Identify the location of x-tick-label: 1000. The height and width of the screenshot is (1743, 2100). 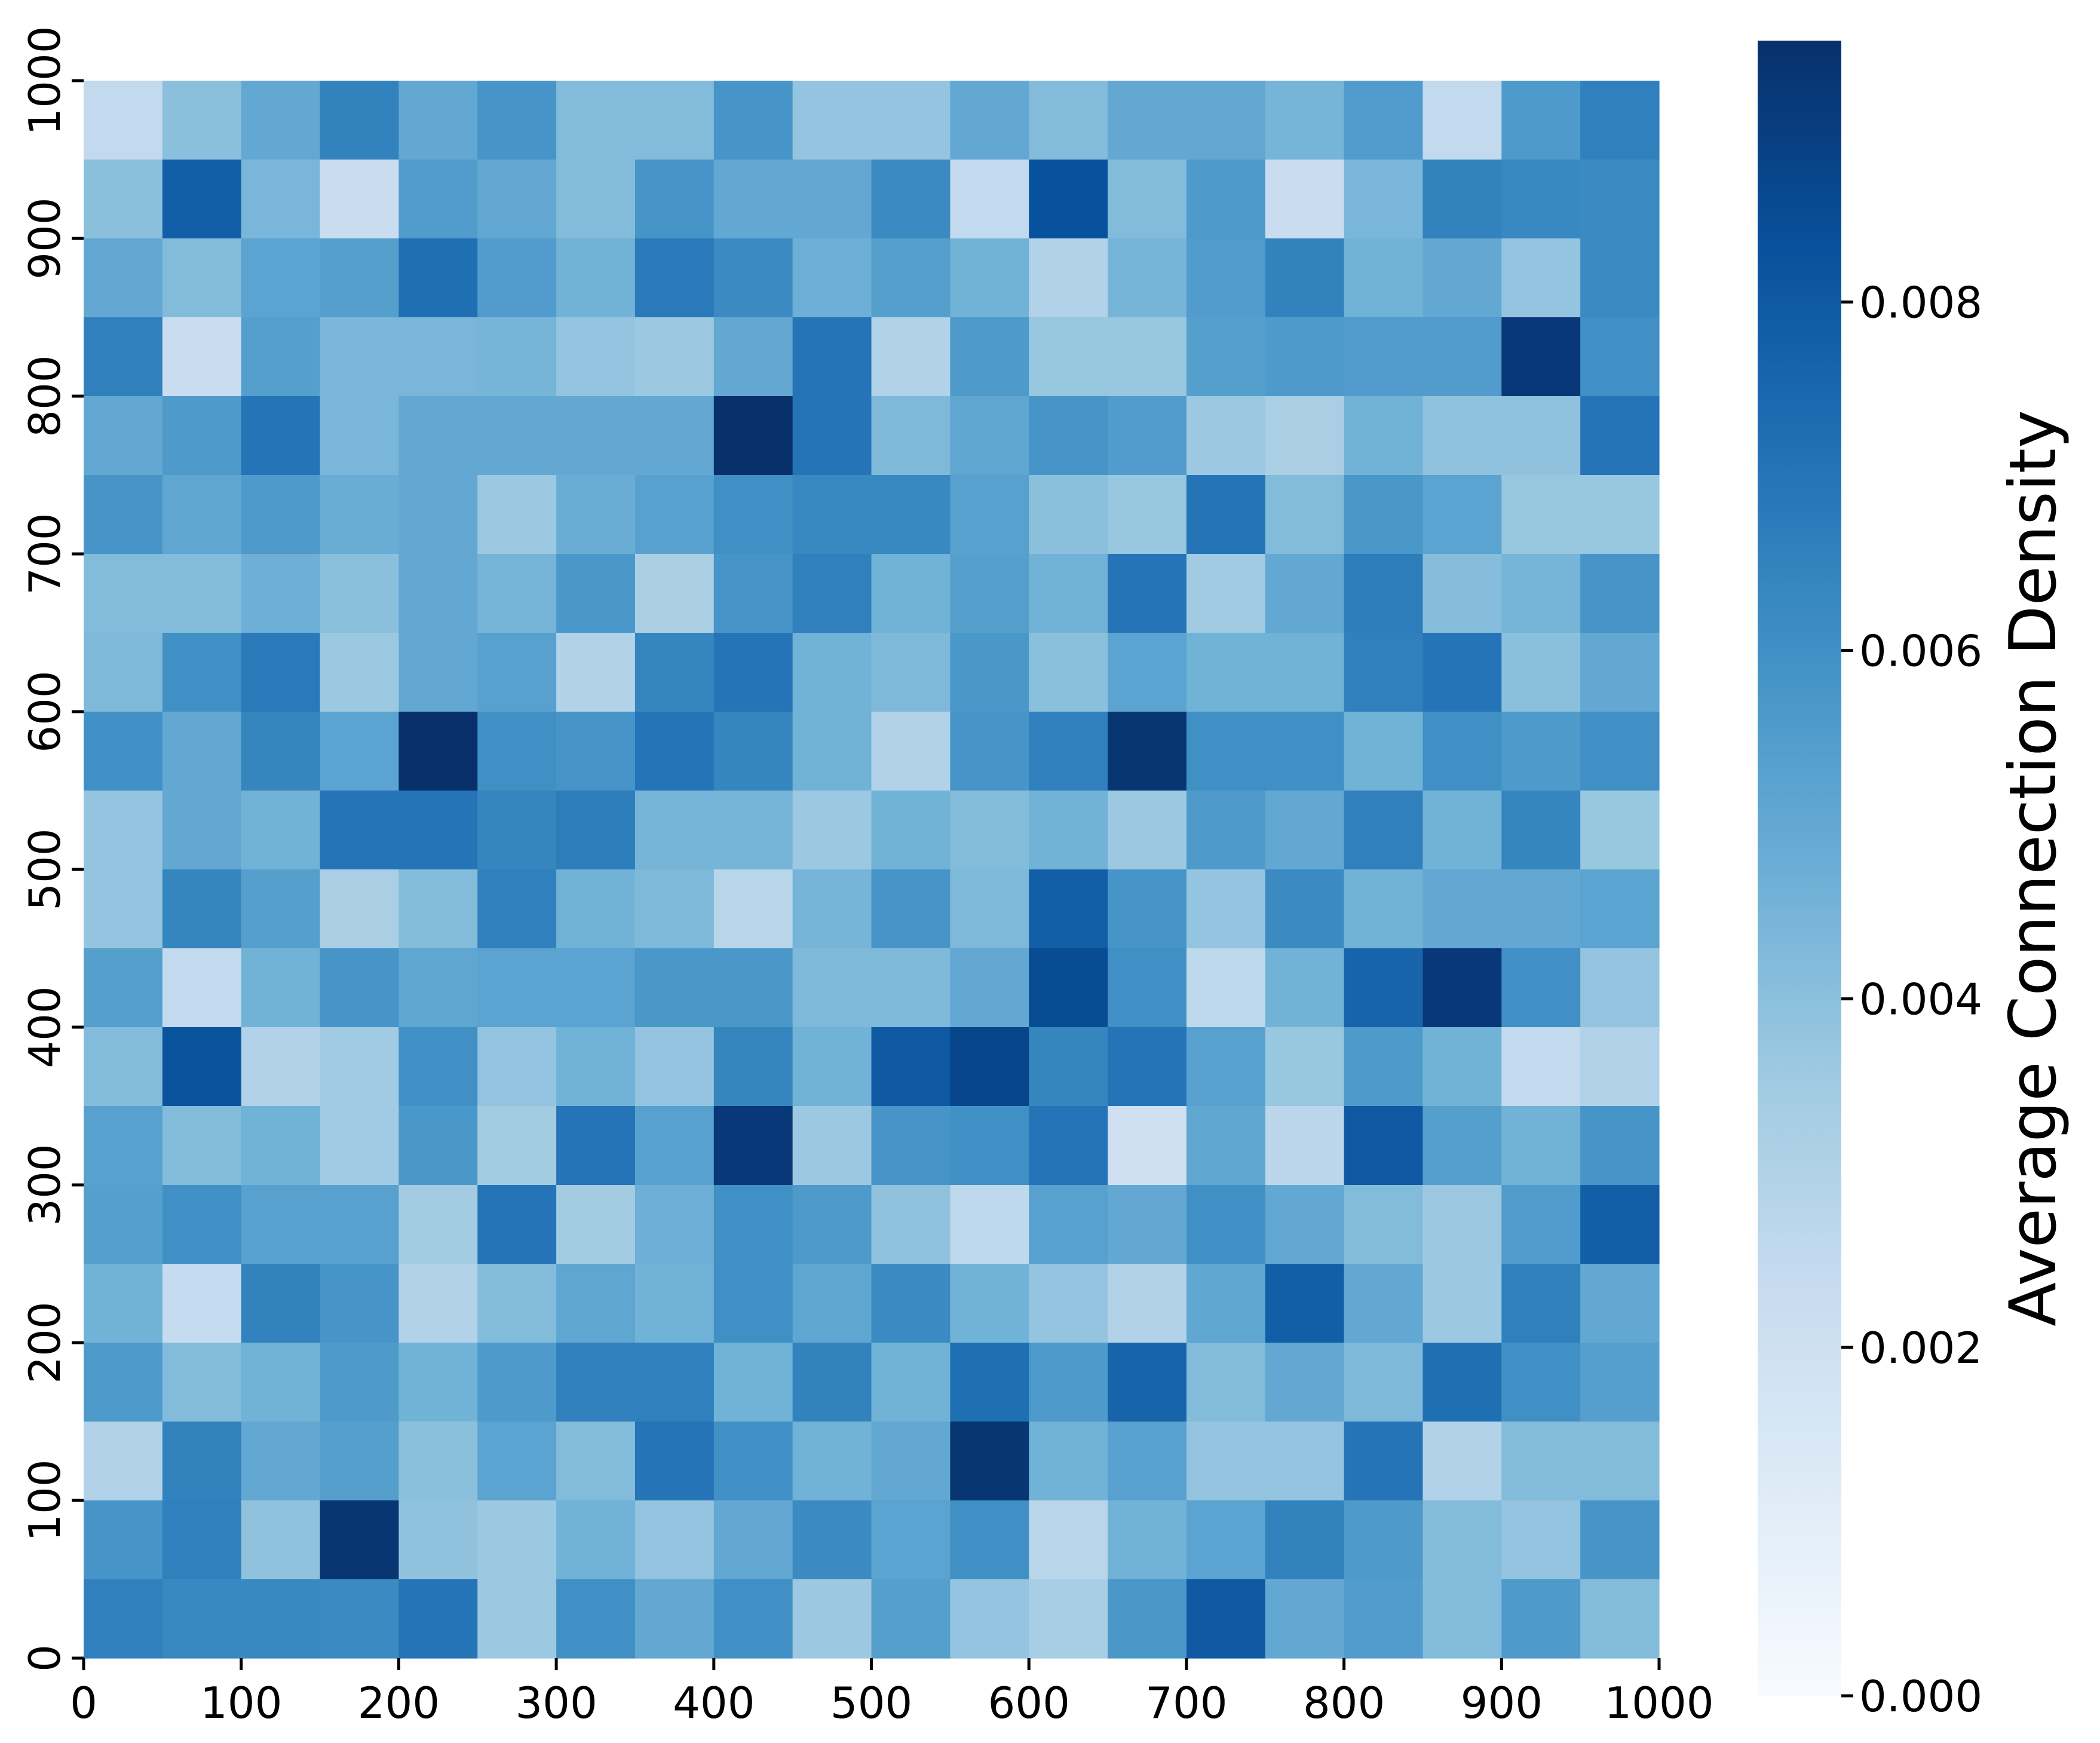
(1659, 1703).